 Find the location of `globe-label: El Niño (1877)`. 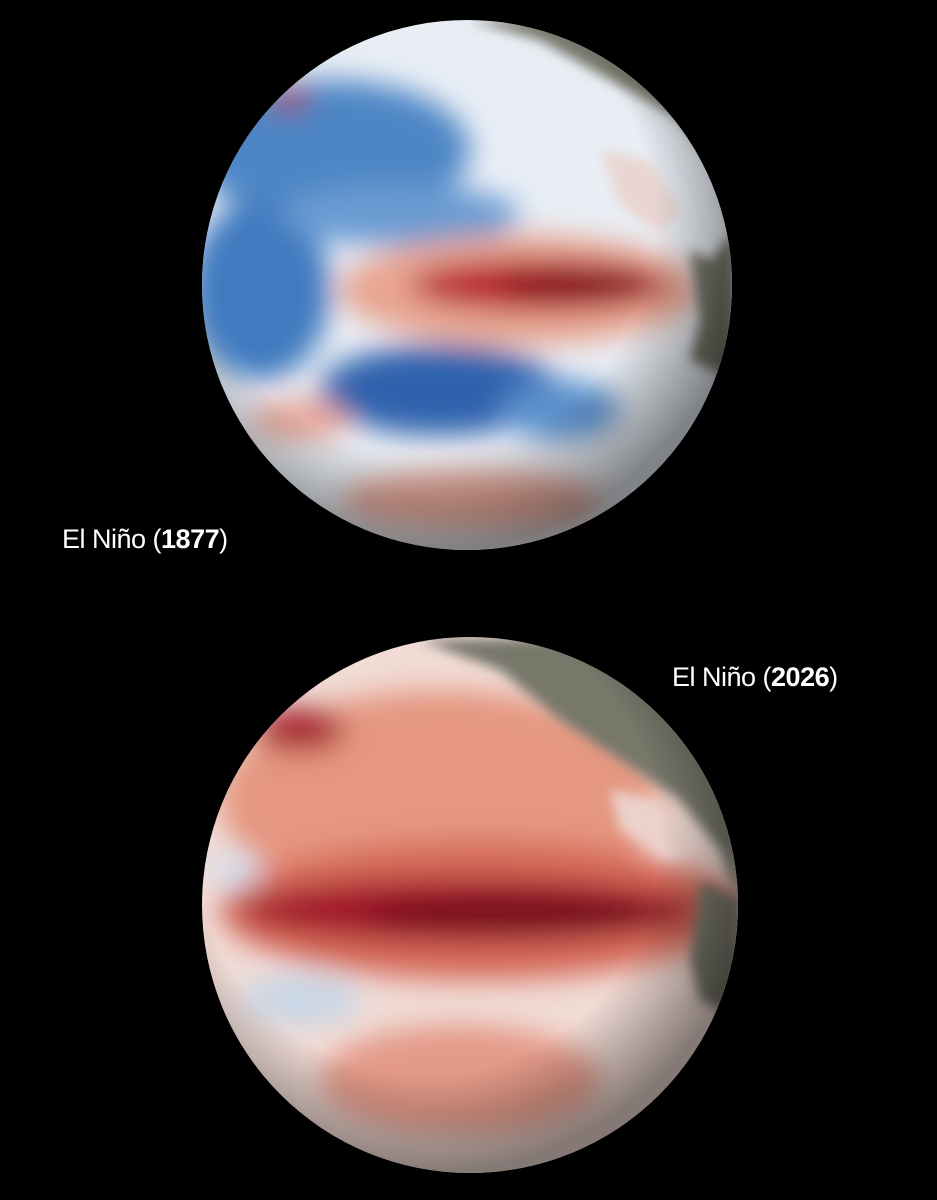

globe-label: El Niño (1877) is located at coordinates (145, 539).